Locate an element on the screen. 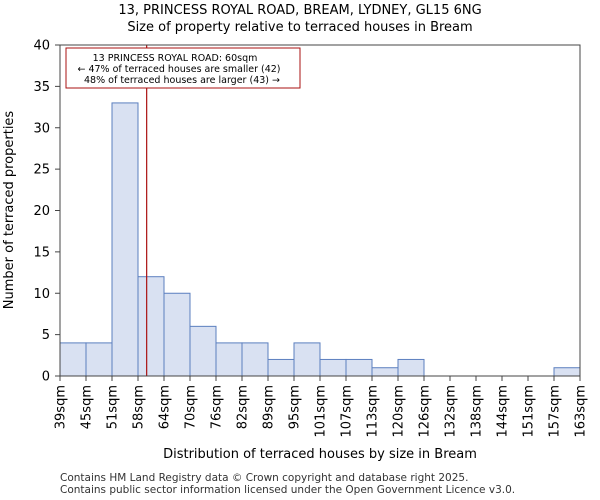 The width and height of the screenshot is (600, 500). bar-101sqm is located at coordinates (333, 367).